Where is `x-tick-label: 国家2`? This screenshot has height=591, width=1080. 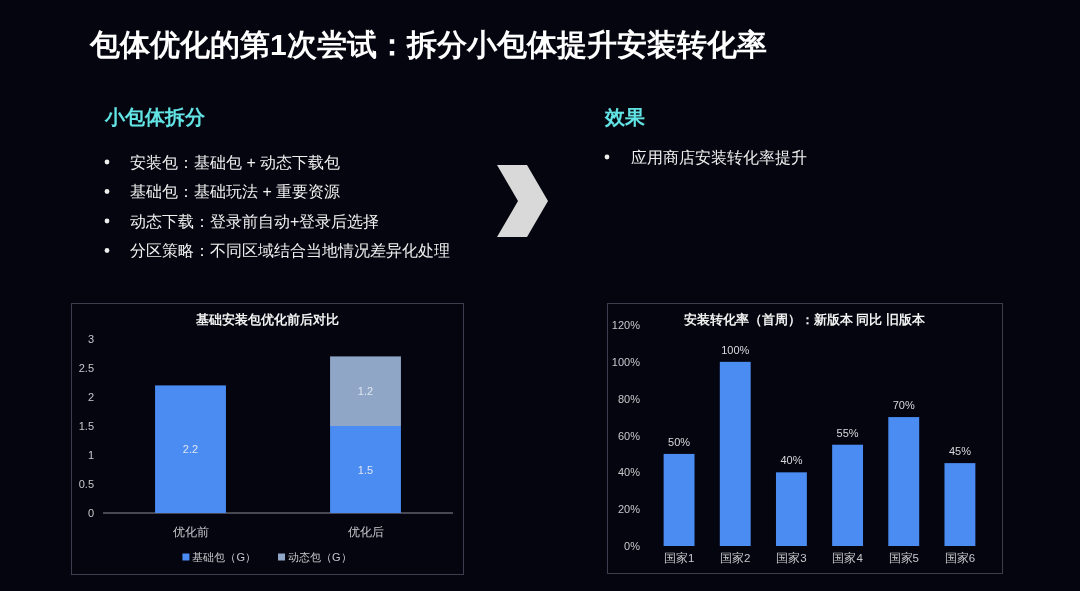
x-tick-label: 国家2 is located at coordinates (735, 558).